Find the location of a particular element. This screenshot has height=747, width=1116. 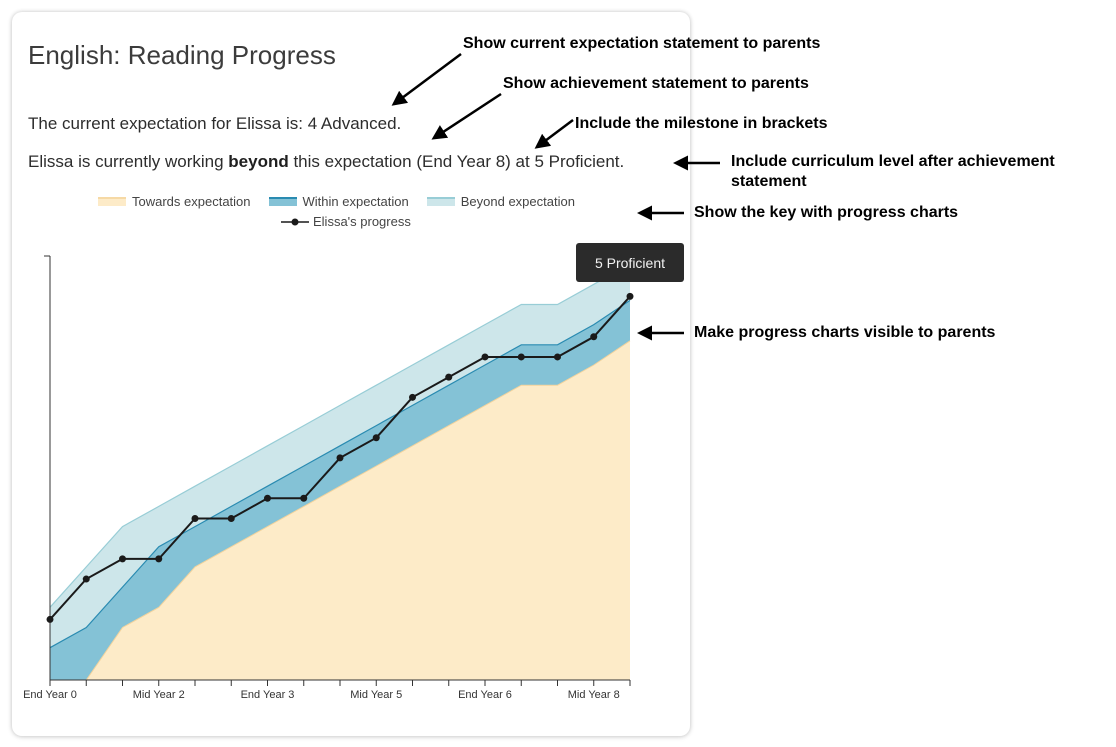

annotation-milestone: Include the milestone in brackets is located at coordinates (701, 123).